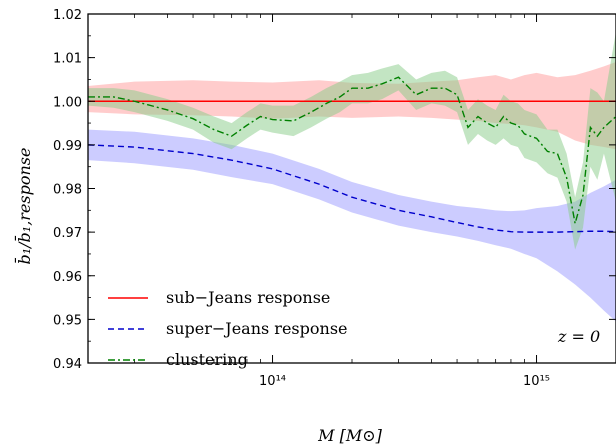 Image resolution: width=616 pixels, height=447 pixels. Describe the element at coordinates (257, 328) in the screenshot. I see `legend-label: super−Jeans response` at that location.